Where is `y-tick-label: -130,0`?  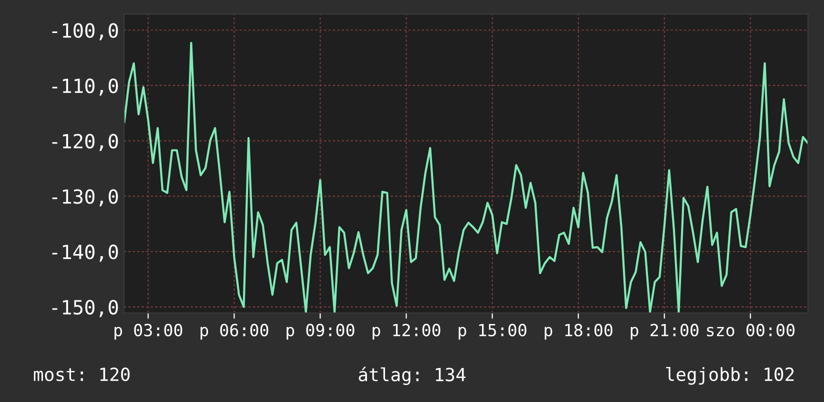 y-tick-label: -130,0 is located at coordinates (85, 197).